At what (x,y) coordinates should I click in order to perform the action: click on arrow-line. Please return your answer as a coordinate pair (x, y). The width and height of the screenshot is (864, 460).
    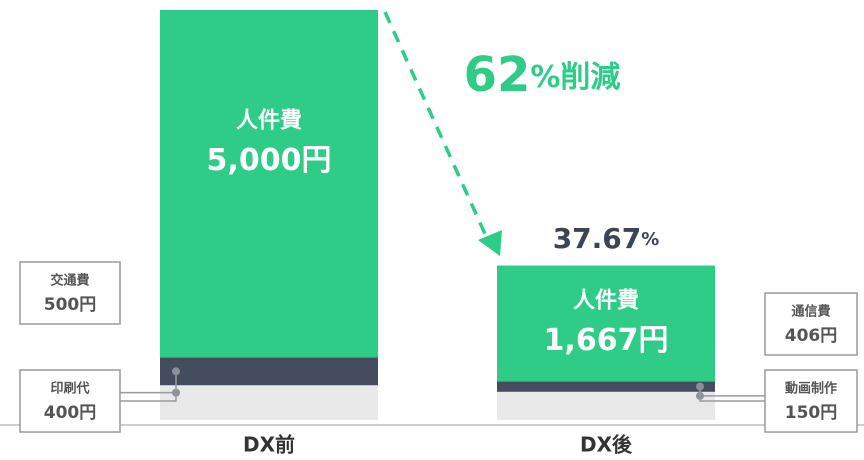
    Looking at the image, I should click on (437, 128).